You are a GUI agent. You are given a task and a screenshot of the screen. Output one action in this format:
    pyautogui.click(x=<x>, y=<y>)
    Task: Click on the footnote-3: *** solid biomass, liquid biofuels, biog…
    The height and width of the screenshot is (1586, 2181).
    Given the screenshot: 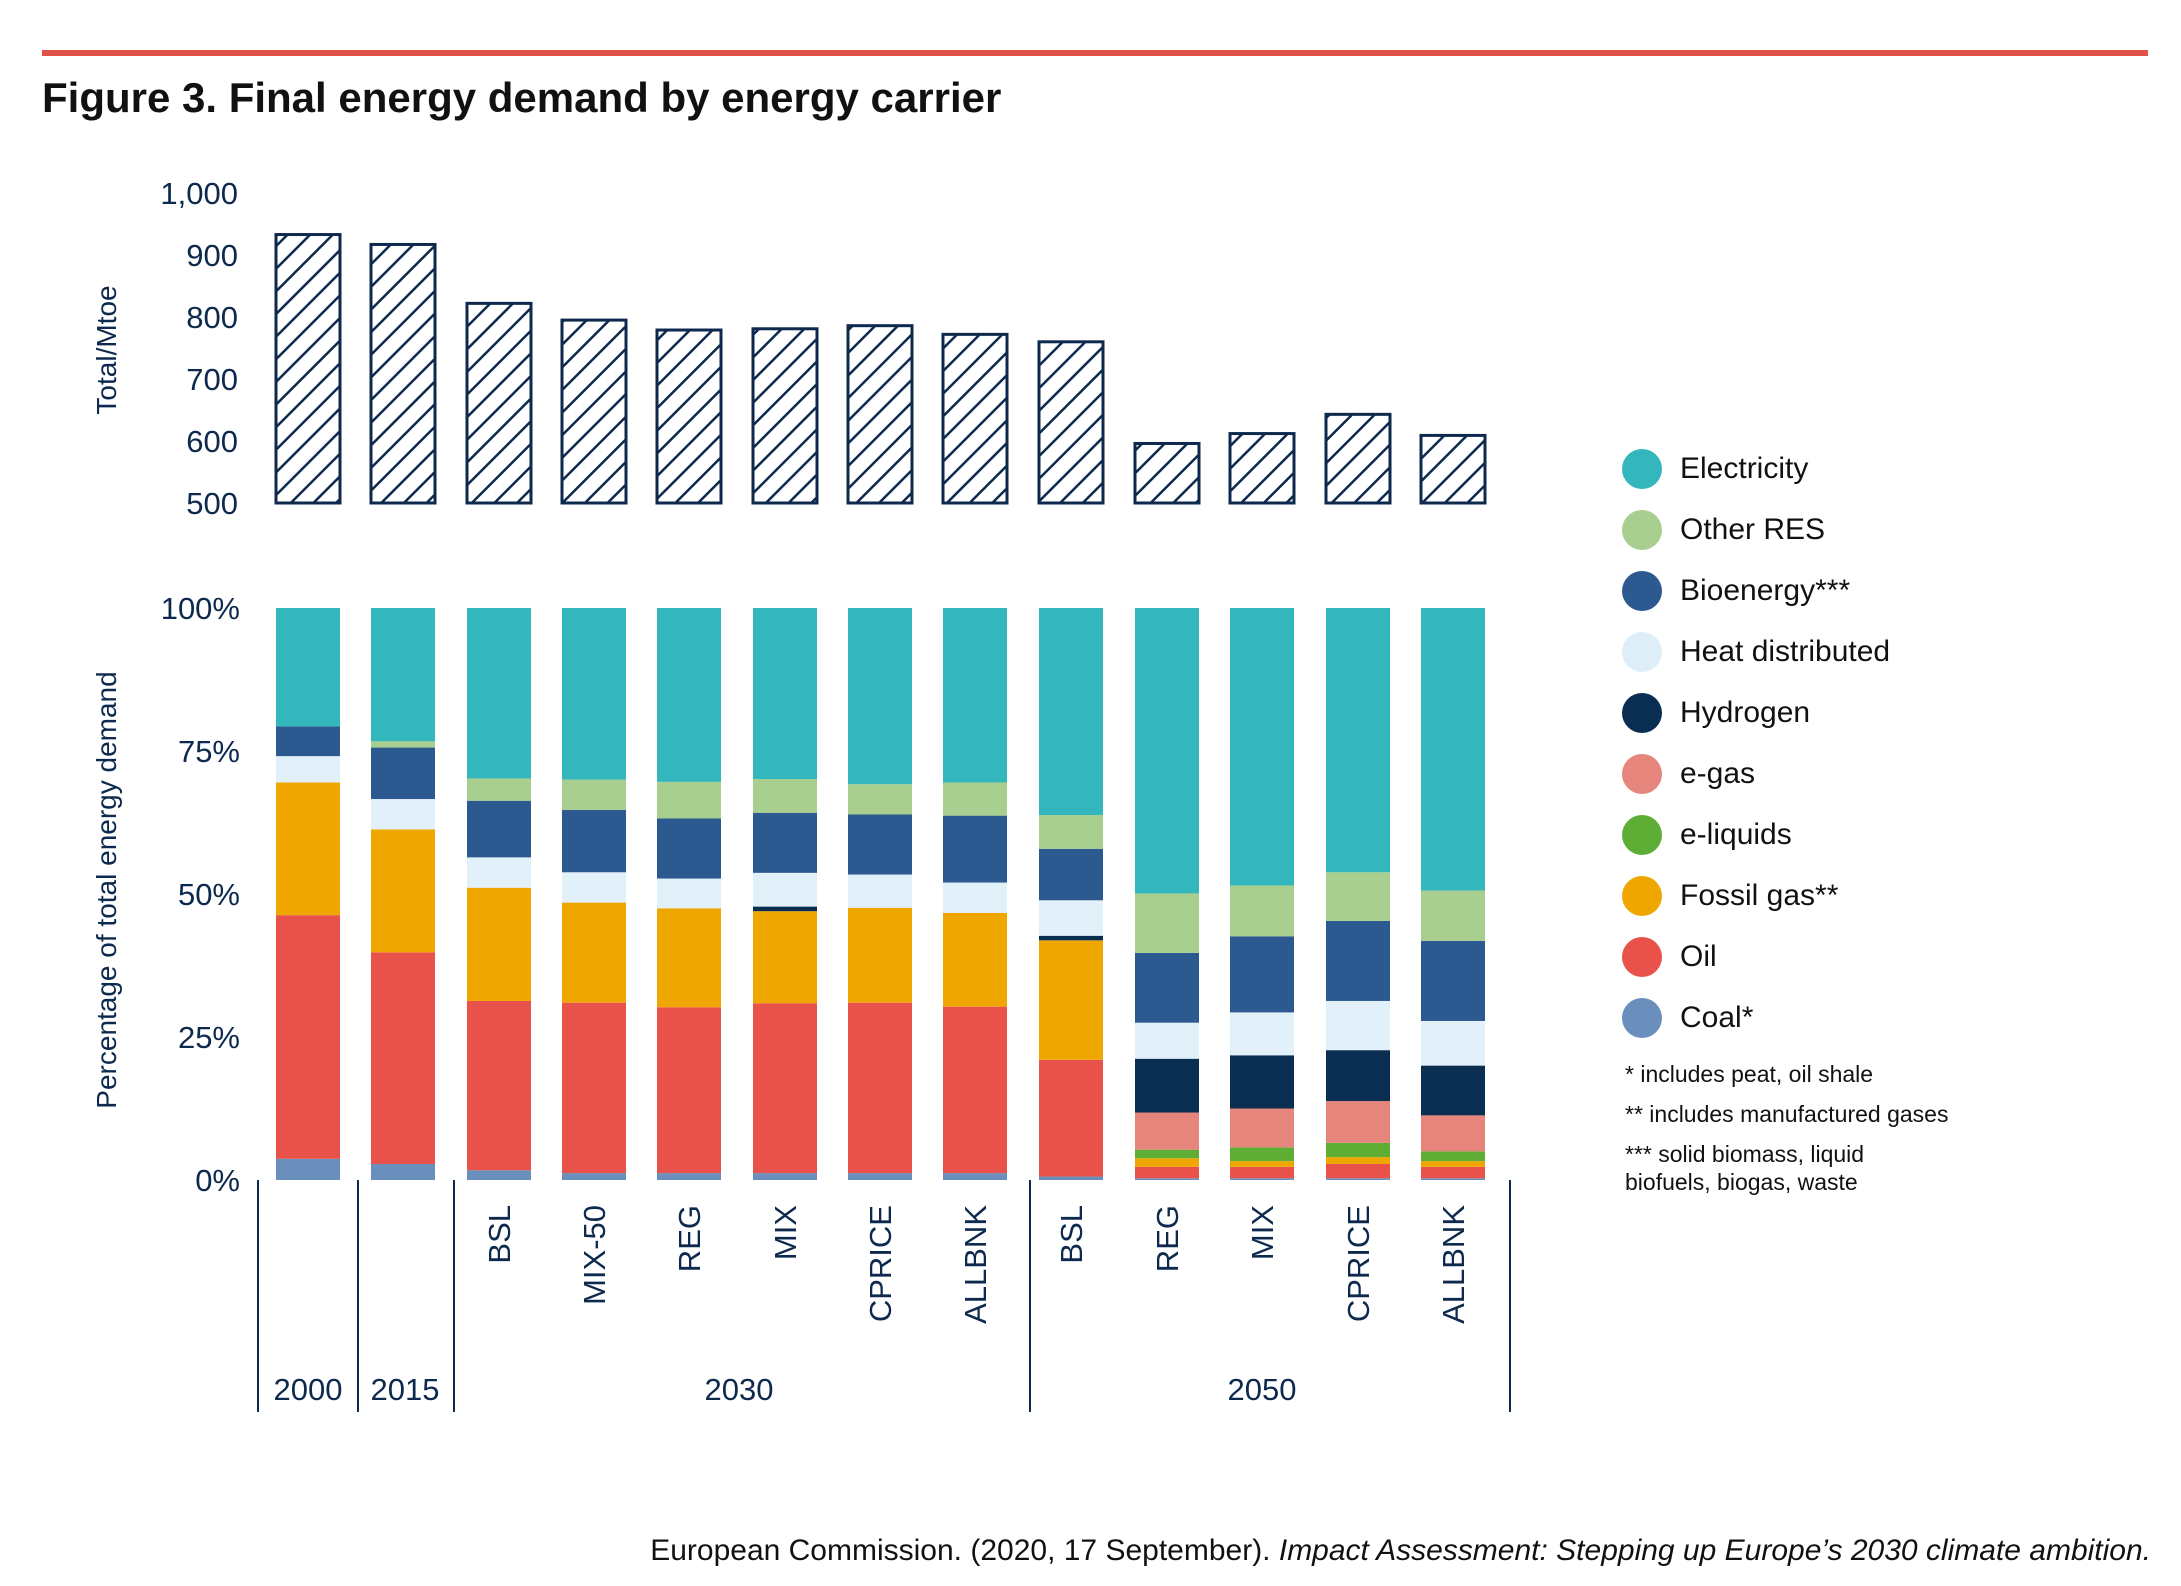 What is the action you would take?
    pyautogui.click(x=1745, y=1168)
    